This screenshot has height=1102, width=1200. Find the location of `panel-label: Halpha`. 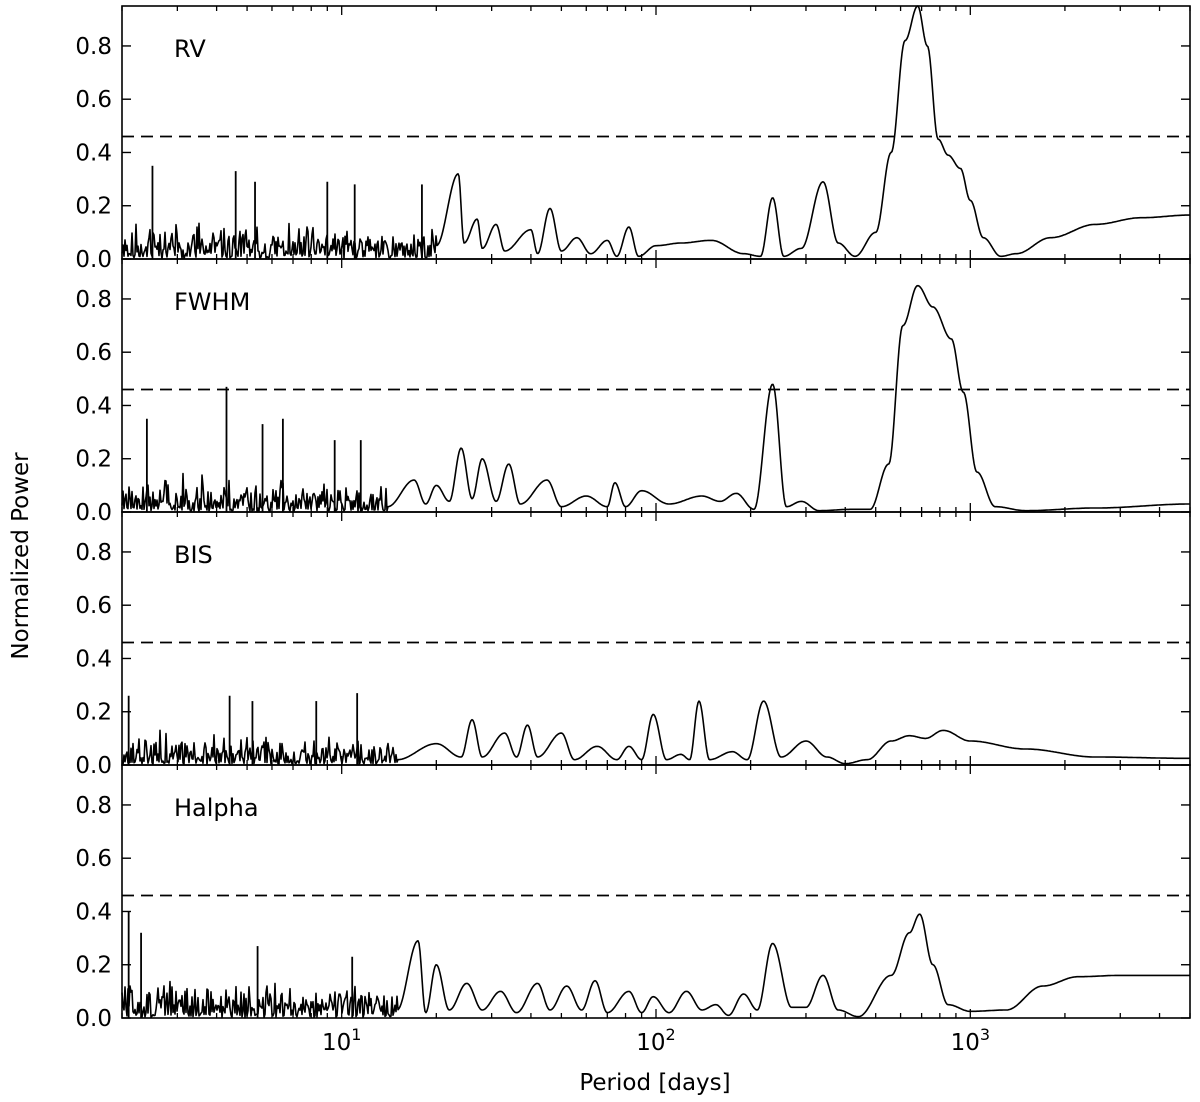

panel-label: Halpha is located at coordinates (216, 808).